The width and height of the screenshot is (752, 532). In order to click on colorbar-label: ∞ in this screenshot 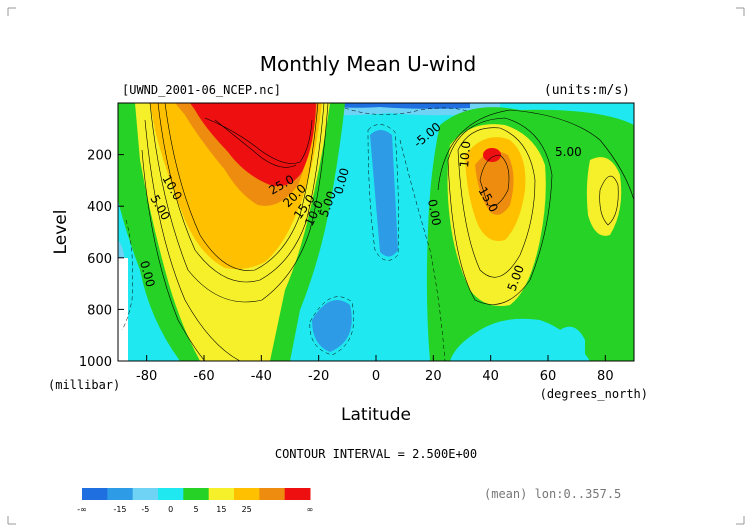, I will do `click(310, 509)`.